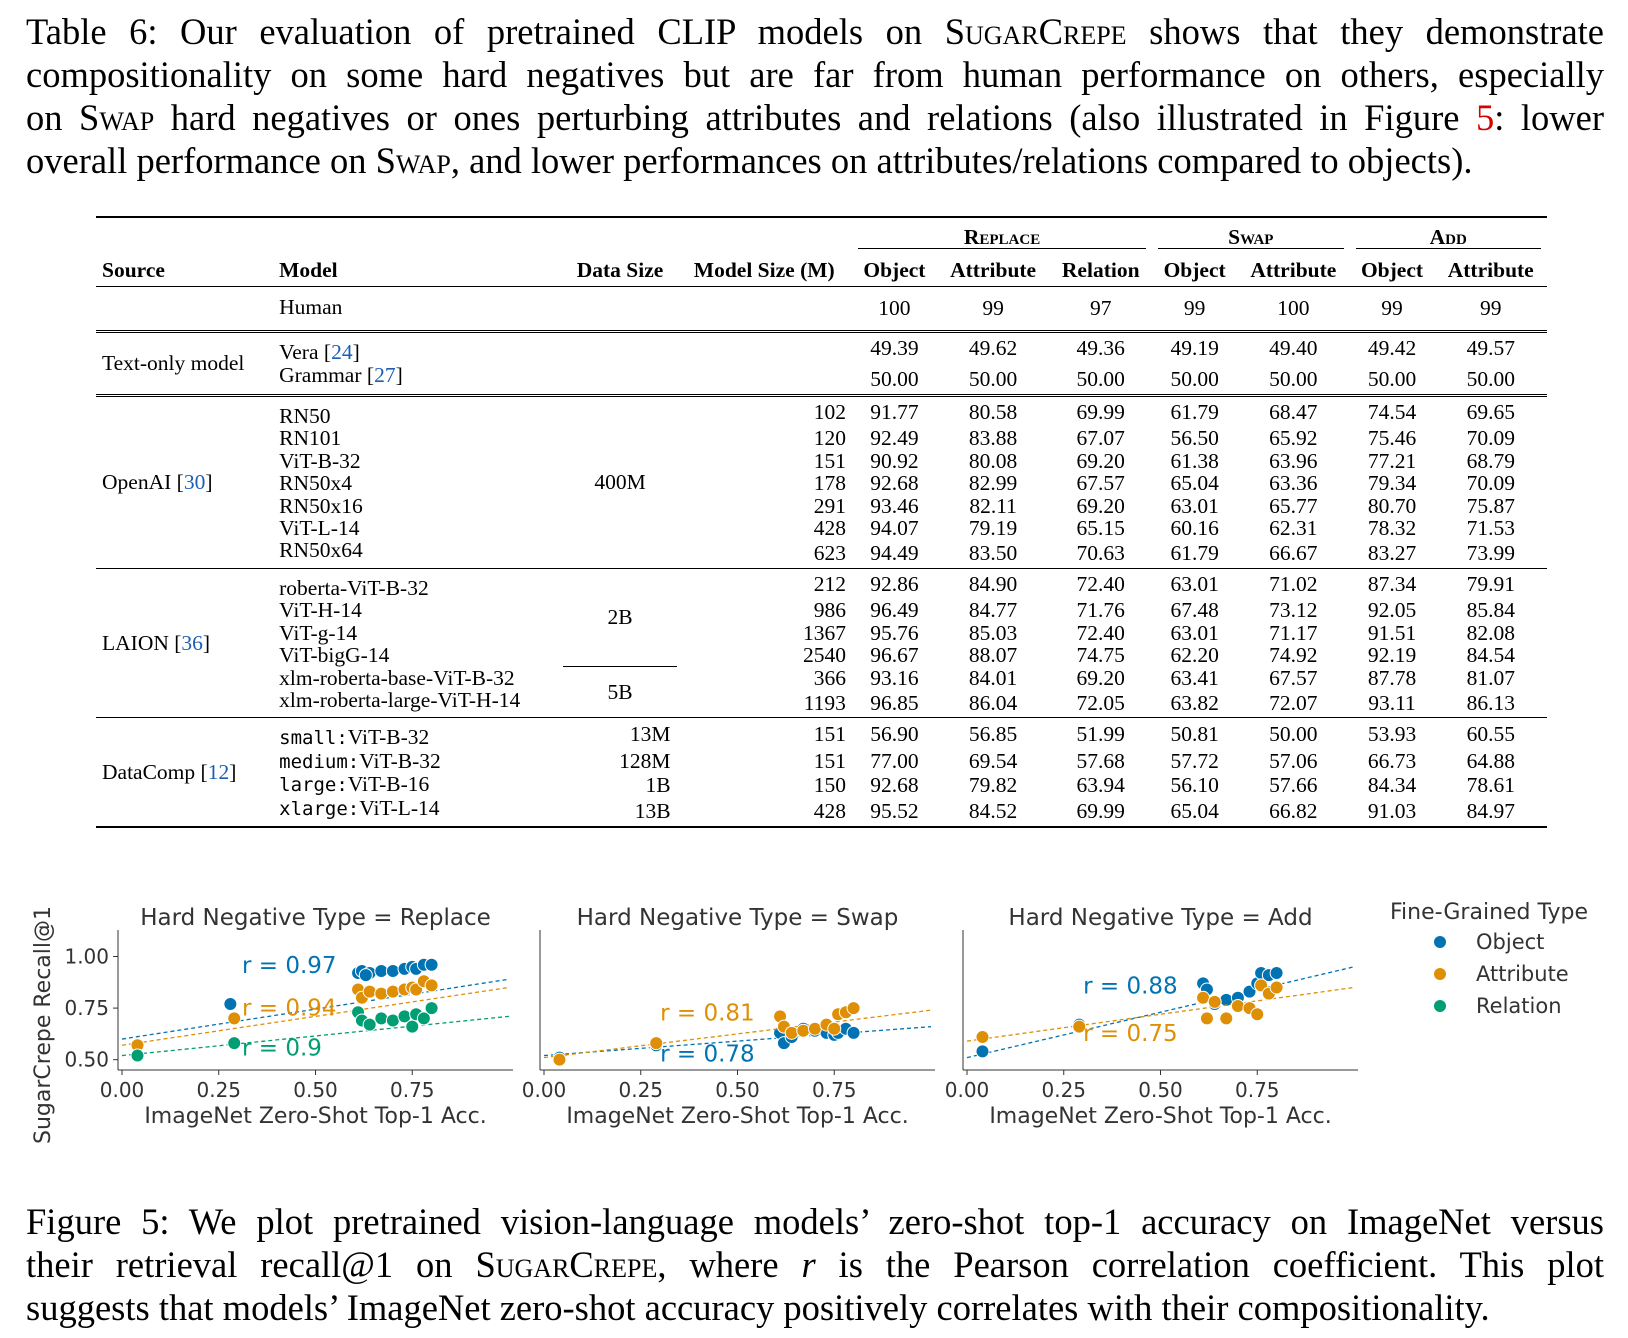  Describe the element at coordinates (1257, 1090) in the screenshot. I see `x-tick-label: 0.75` at that location.